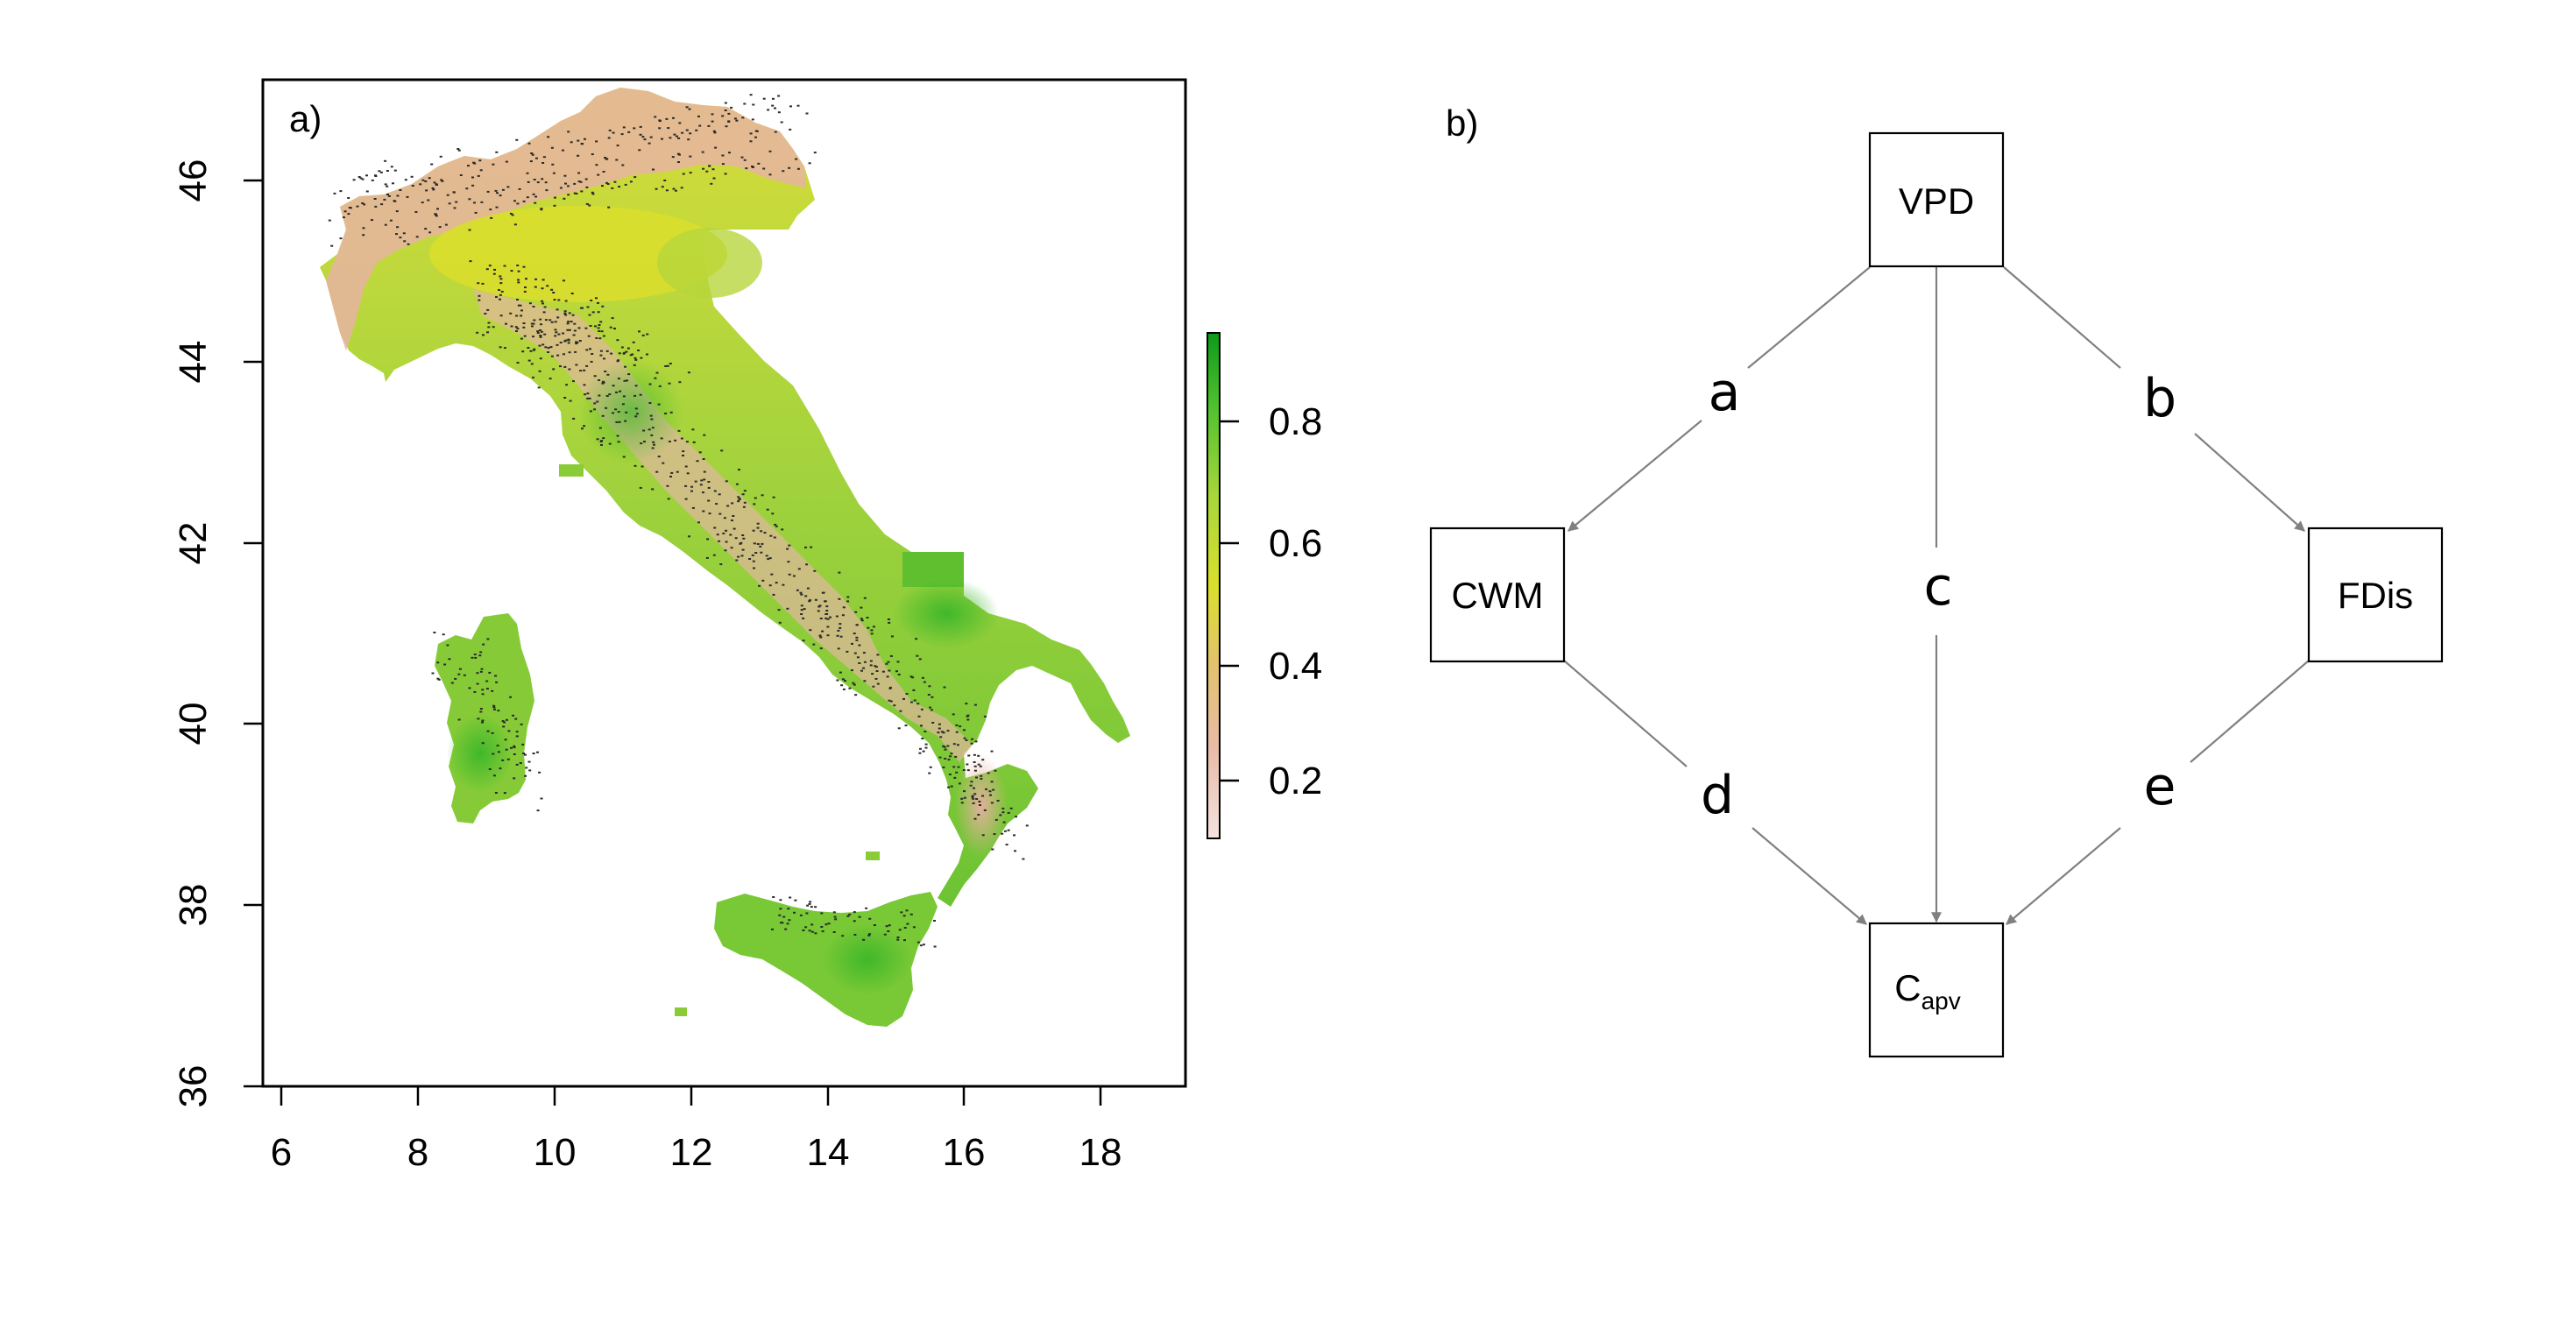 This screenshot has height=1343, width=2576. I want to click on y-tick-label: 46, so click(193, 180).